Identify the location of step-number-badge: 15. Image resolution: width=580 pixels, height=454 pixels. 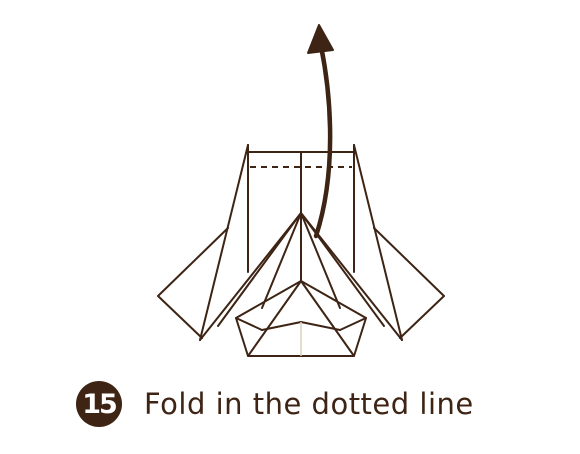
(99, 404).